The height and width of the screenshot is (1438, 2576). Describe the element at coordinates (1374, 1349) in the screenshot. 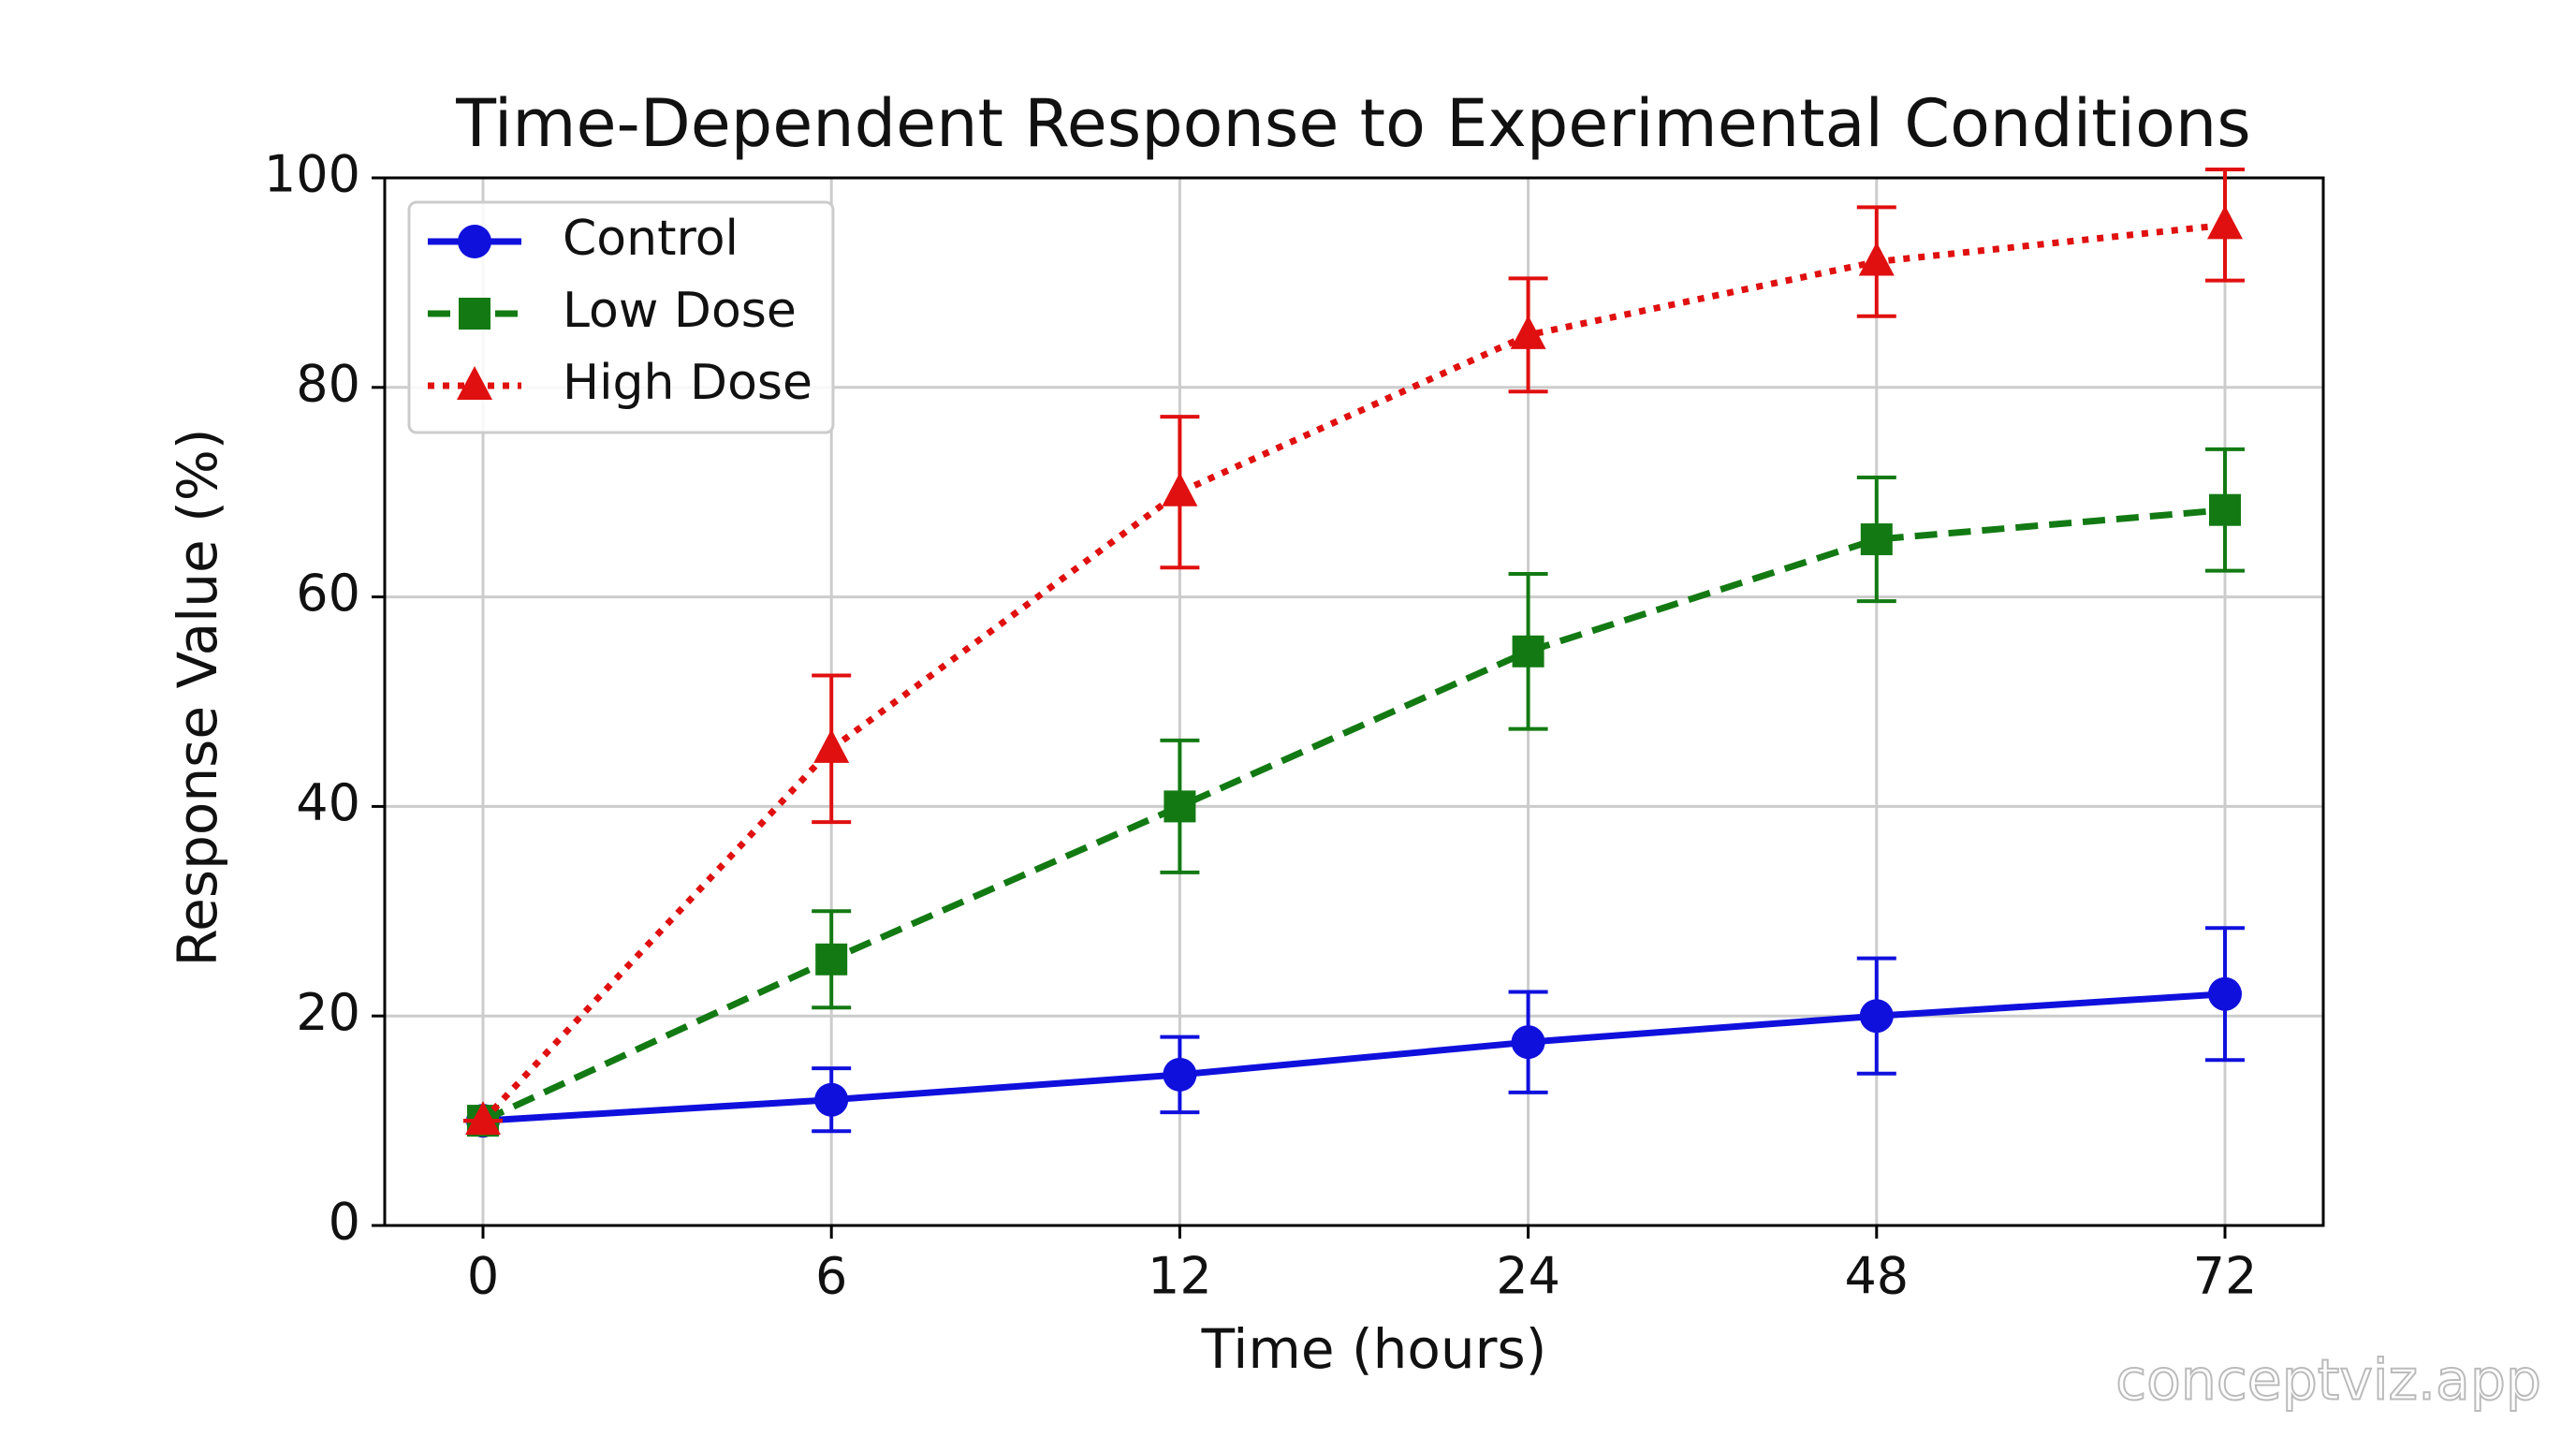

I see `x-axis-label: Time (hours)` at that location.